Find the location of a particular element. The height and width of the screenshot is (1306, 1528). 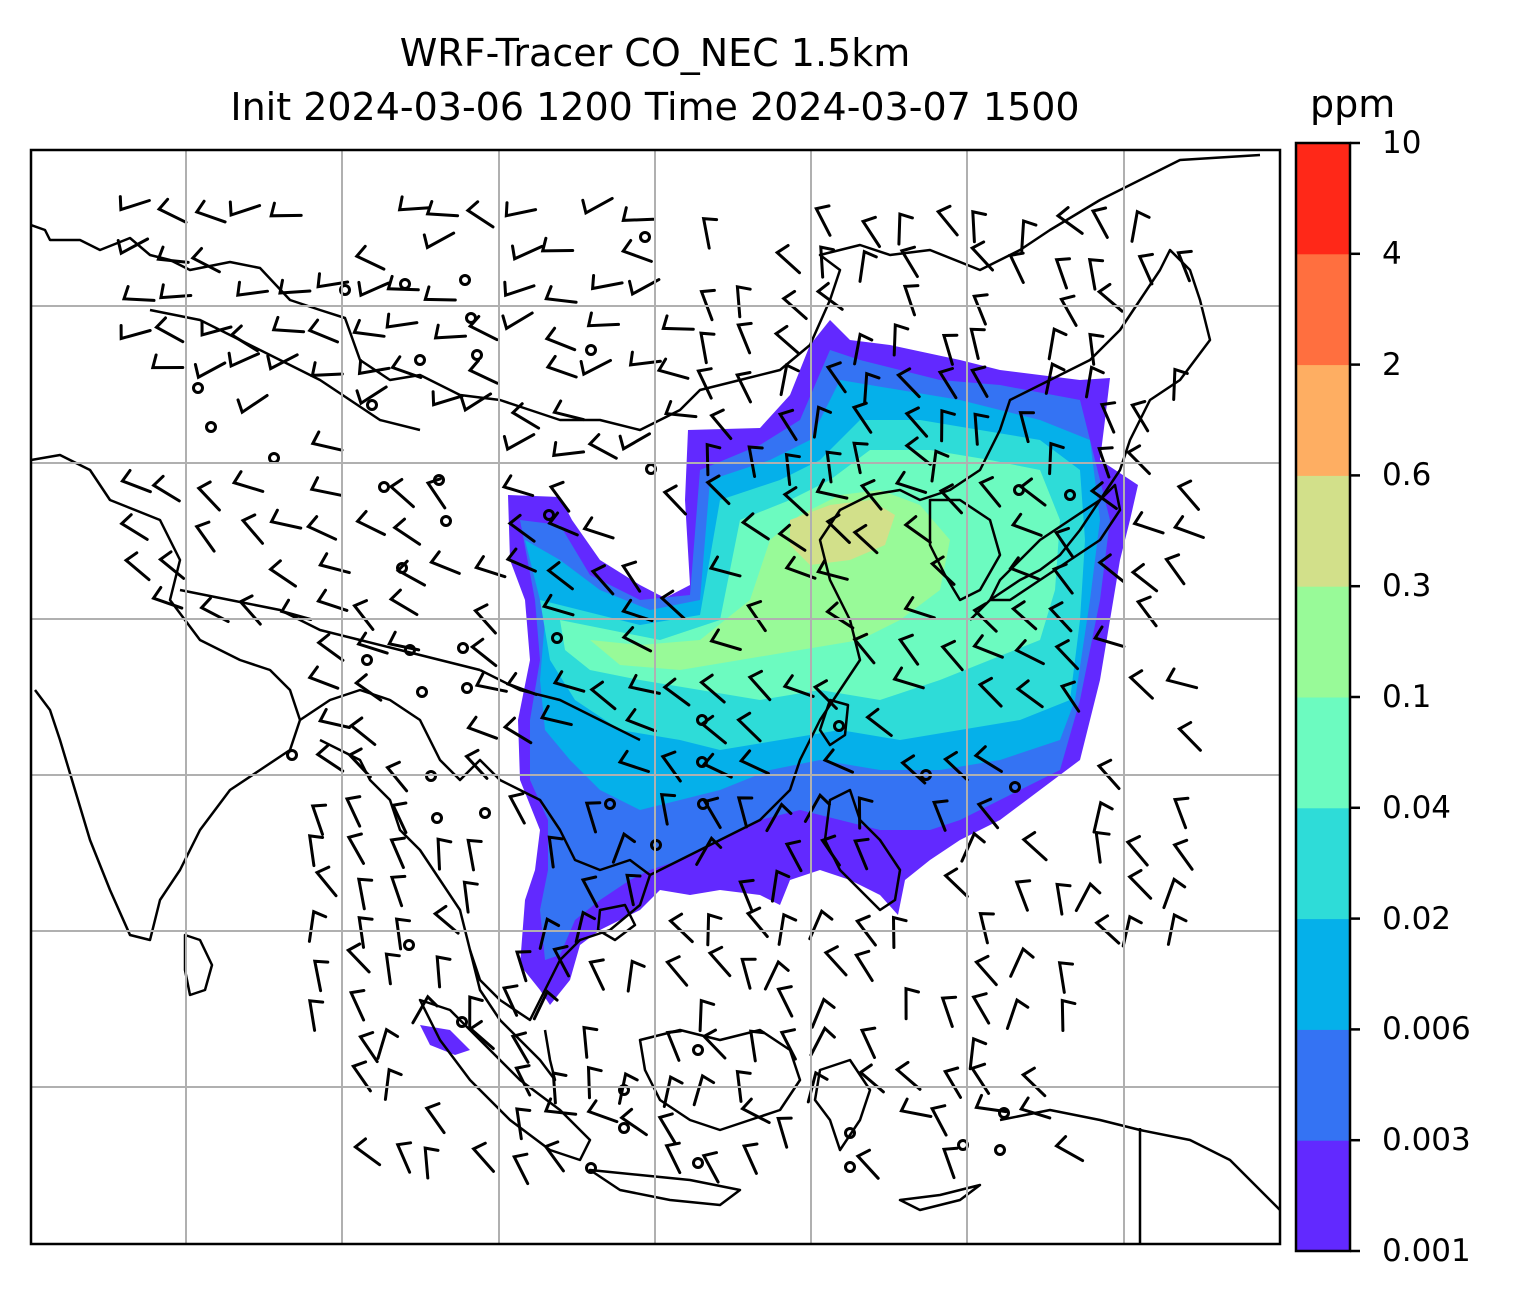

coastline-java is located at coordinates (665, 1187).